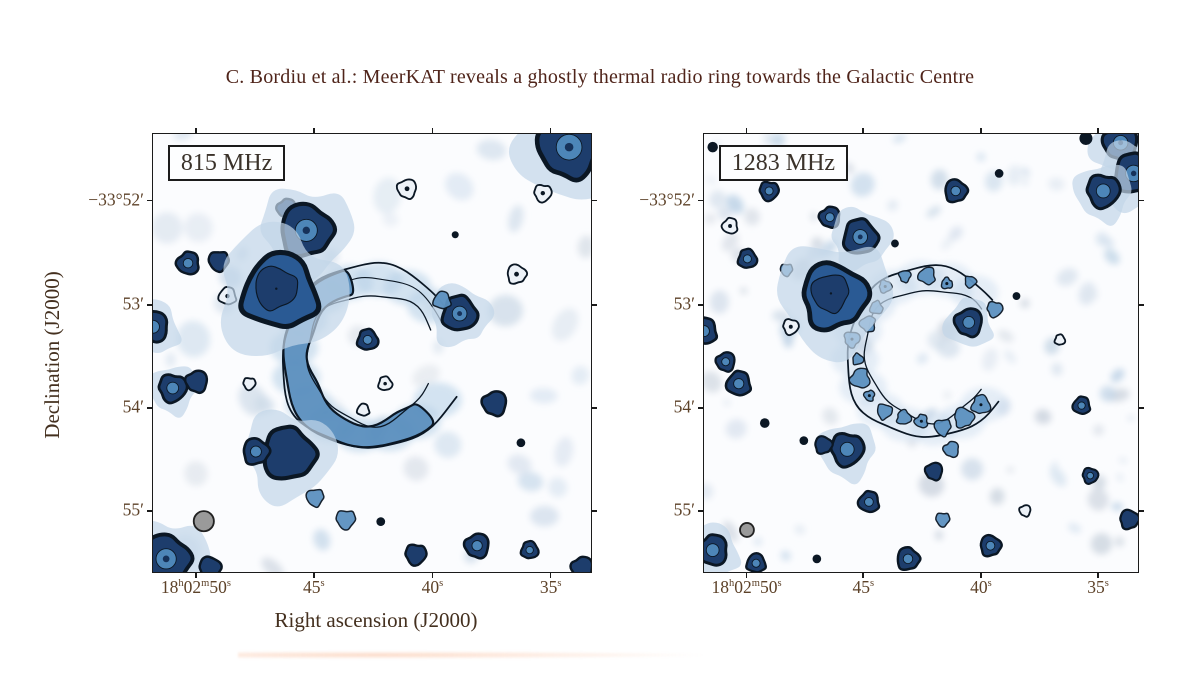 The image size is (1200, 674). I want to click on x-tick-label: 18h02m50s, so click(746, 587).